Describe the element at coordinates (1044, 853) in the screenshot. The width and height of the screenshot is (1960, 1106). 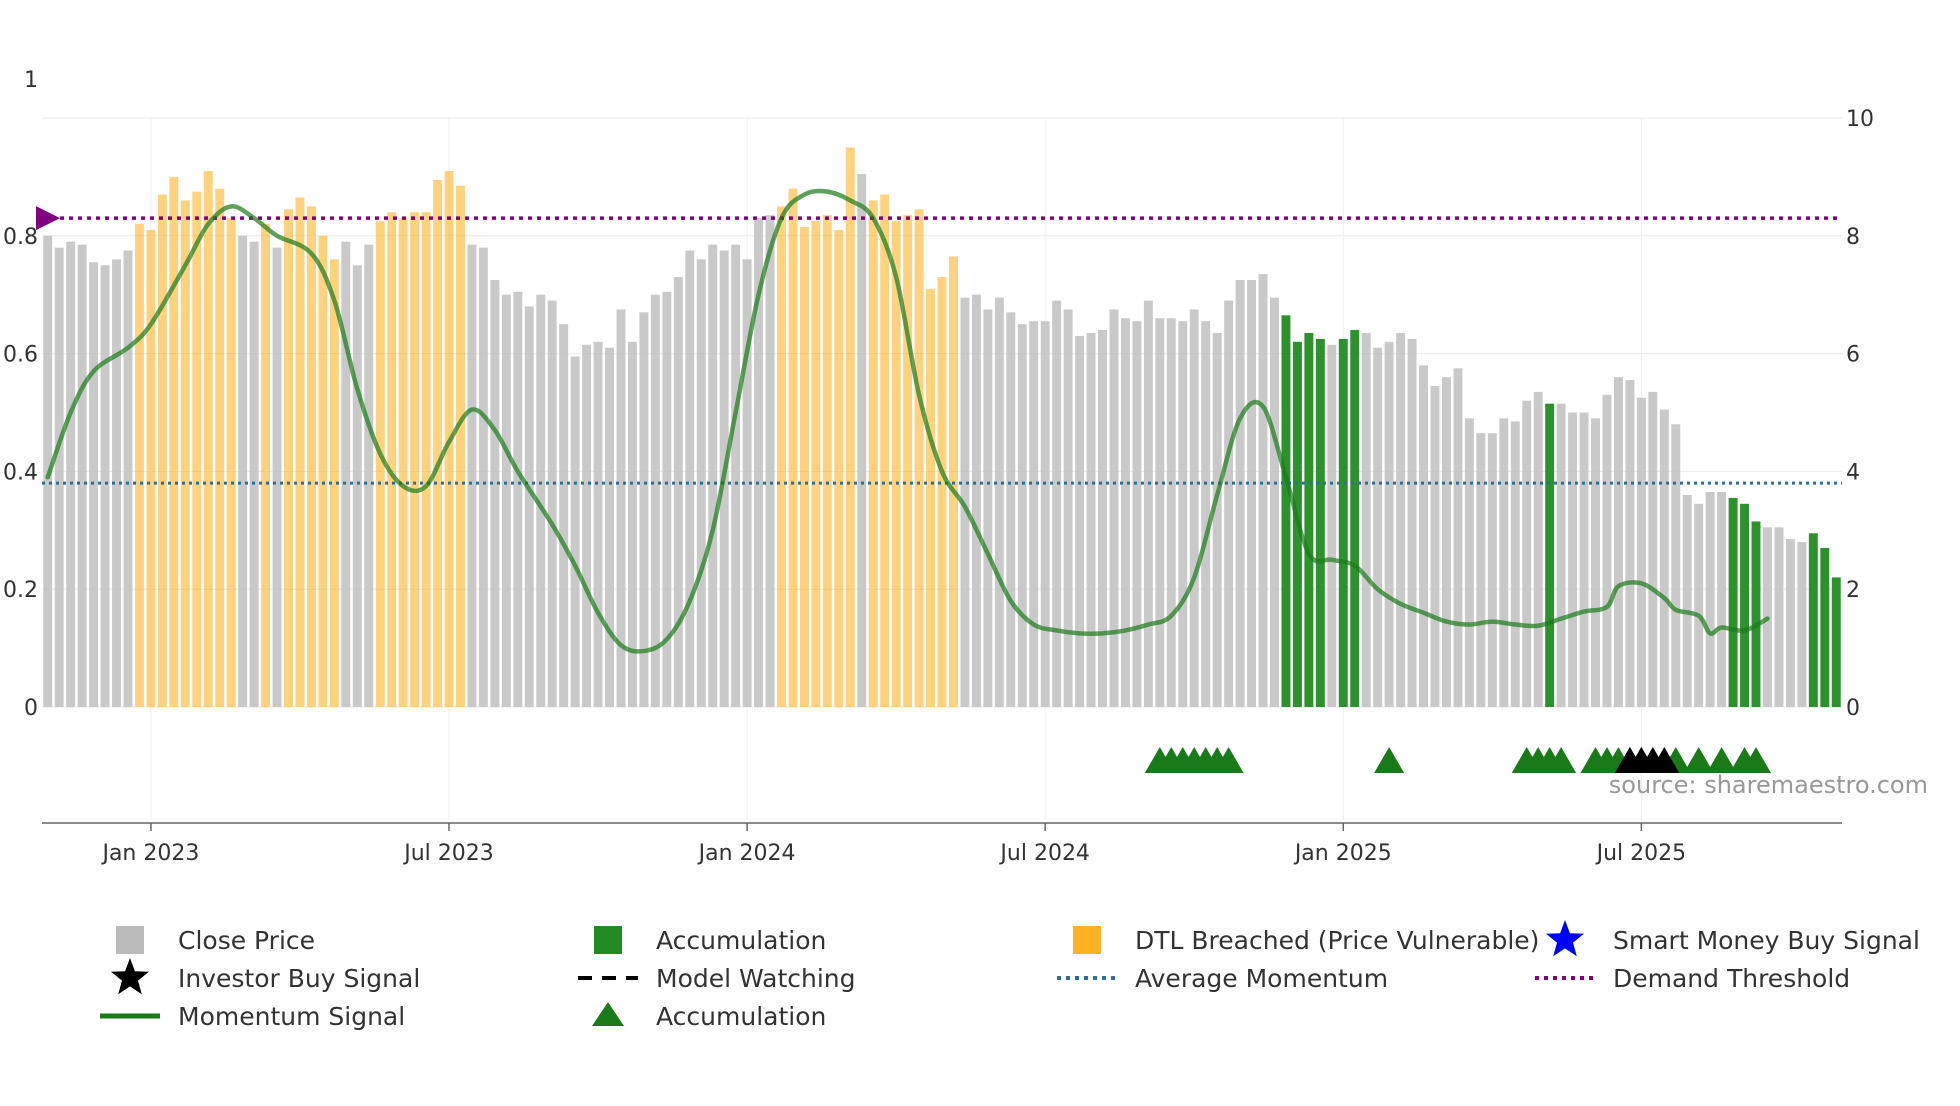
I see `x-tick-label: Jul 2024` at that location.